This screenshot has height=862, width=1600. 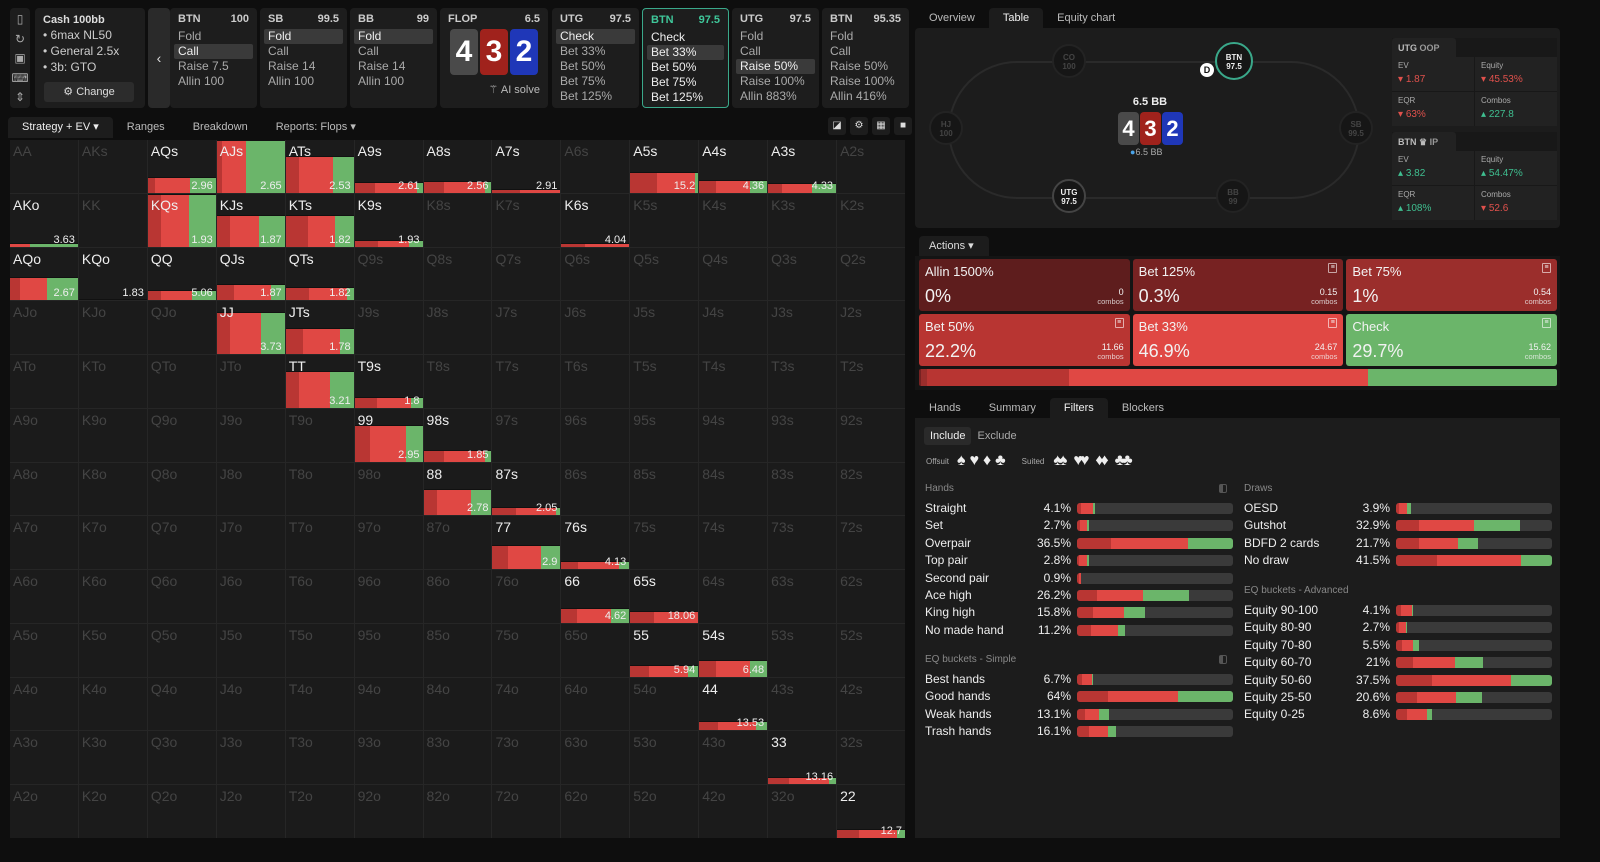 What do you see at coordinates (457, 274) in the screenshot?
I see `hand-cell: Q8s` at bounding box center [457, 274].